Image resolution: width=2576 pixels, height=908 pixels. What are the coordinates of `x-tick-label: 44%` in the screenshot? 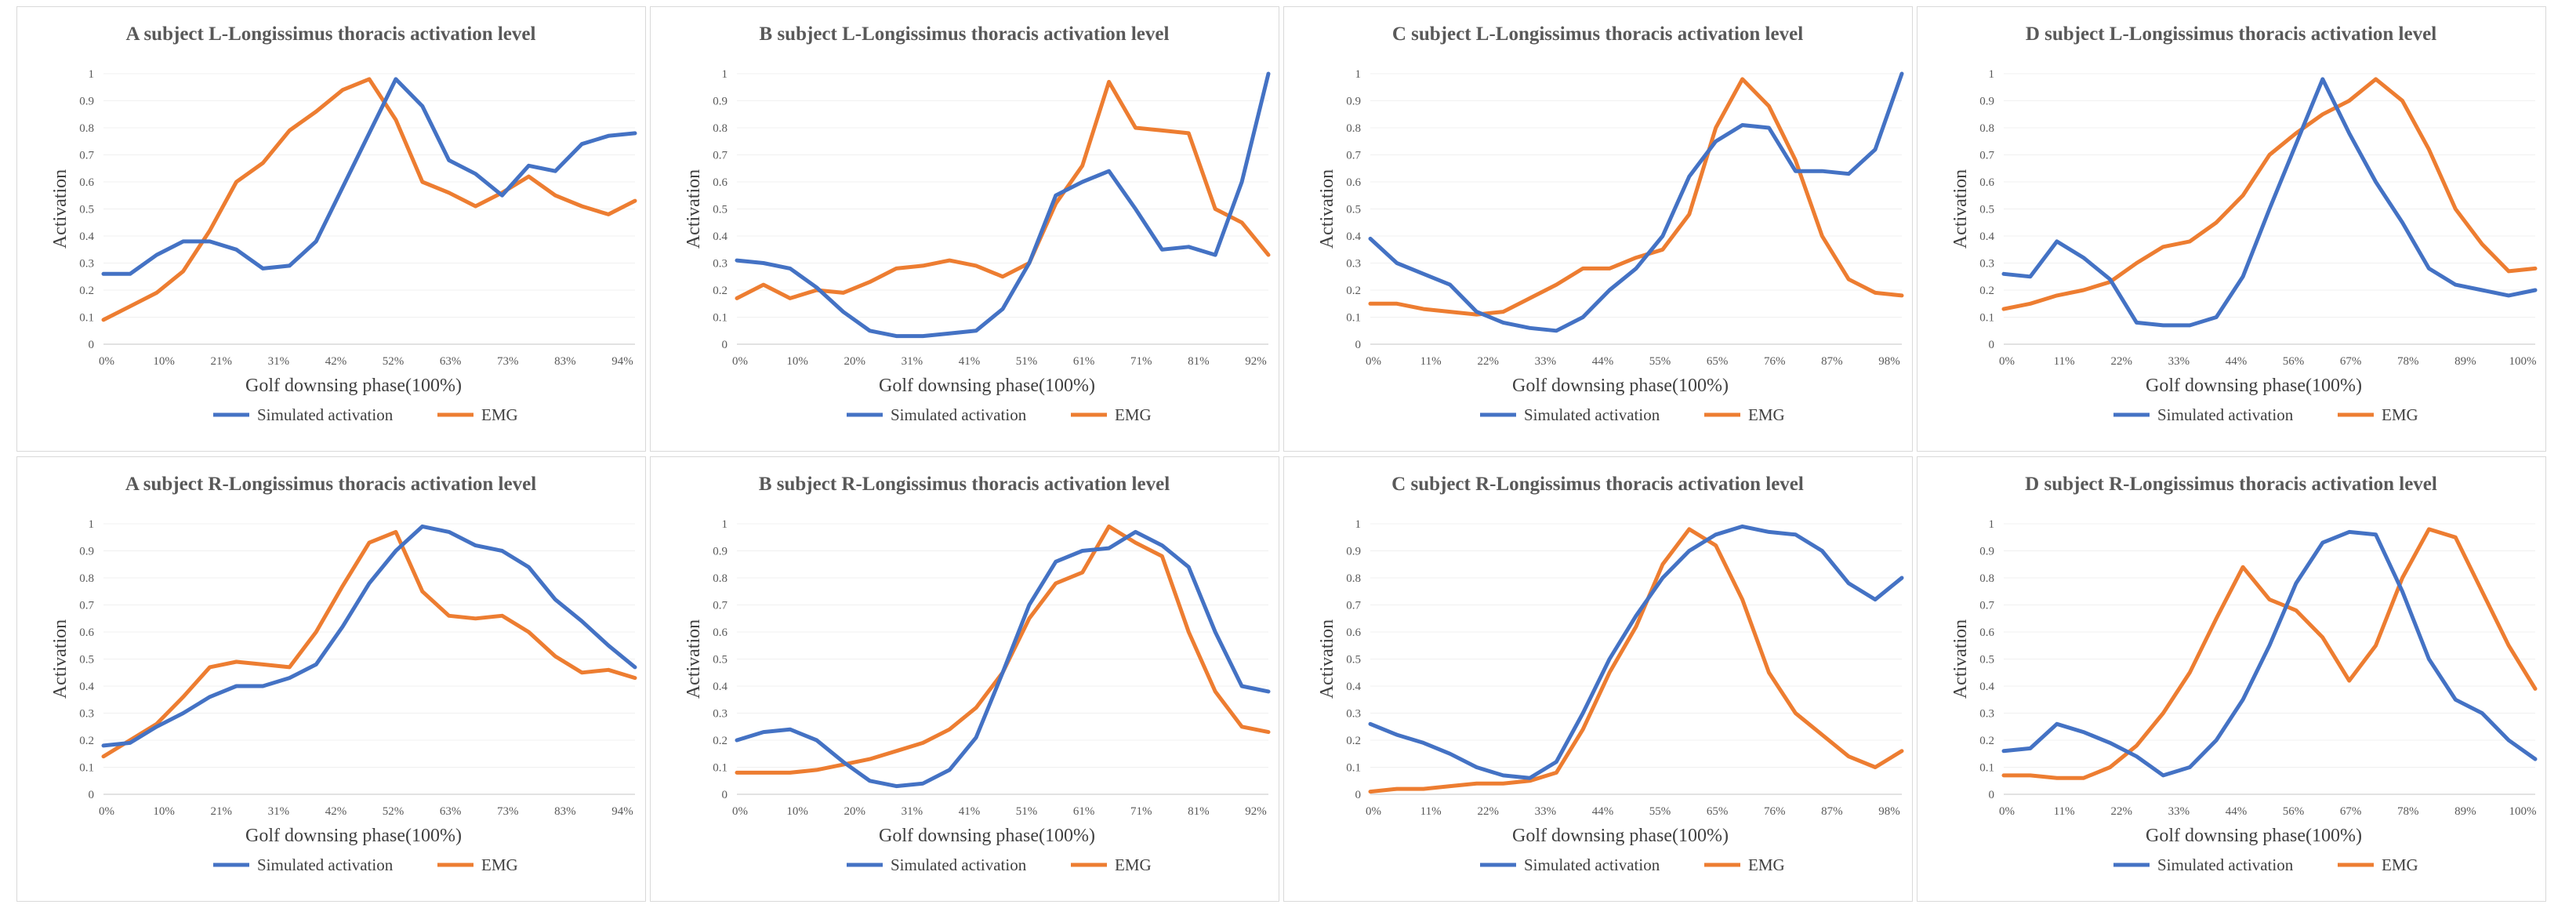 It's located at (1603, 361).